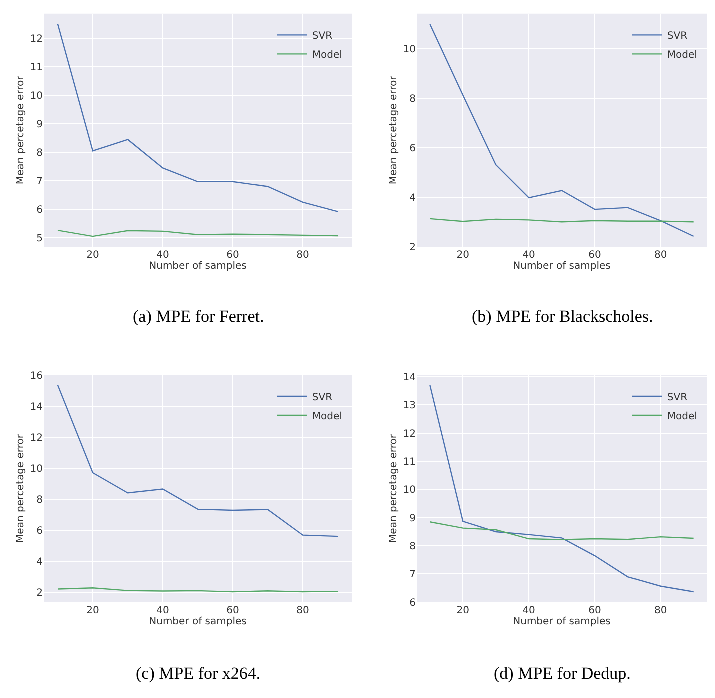  What do you see at coordinates (36, 376) in the screenshot?
I see `y-tick-label: 16` at bounding box center [36, 376].